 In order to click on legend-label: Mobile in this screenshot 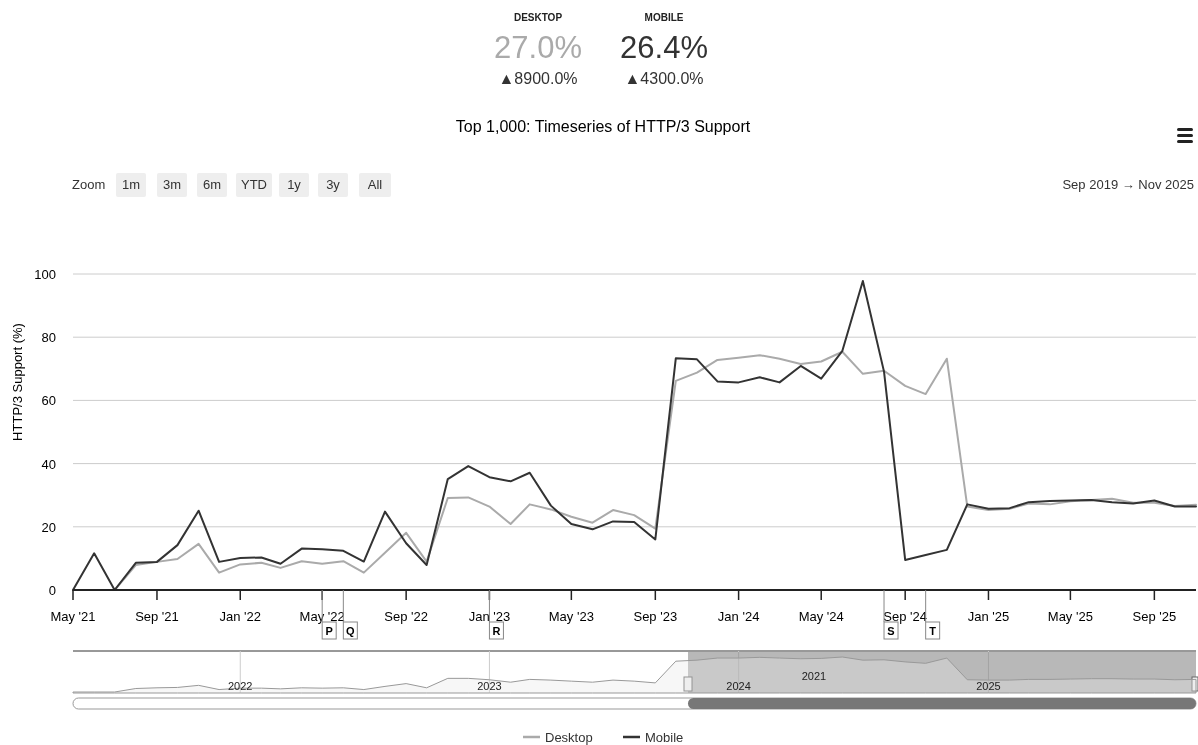, I will do `click(664, 737)`.